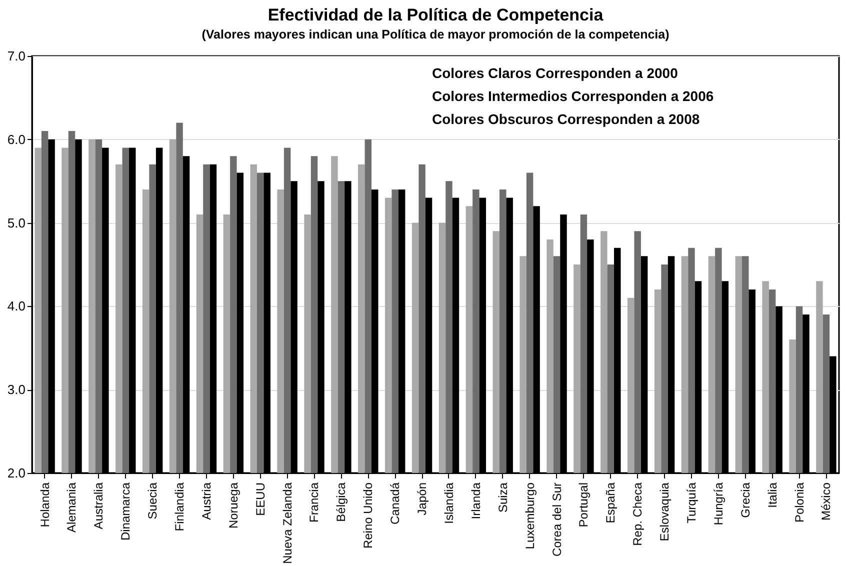  What do you see at coordinates (16, 390) in the screenshot?
I see `y-tick-label: 3.0` at bounding box center [16, 390].